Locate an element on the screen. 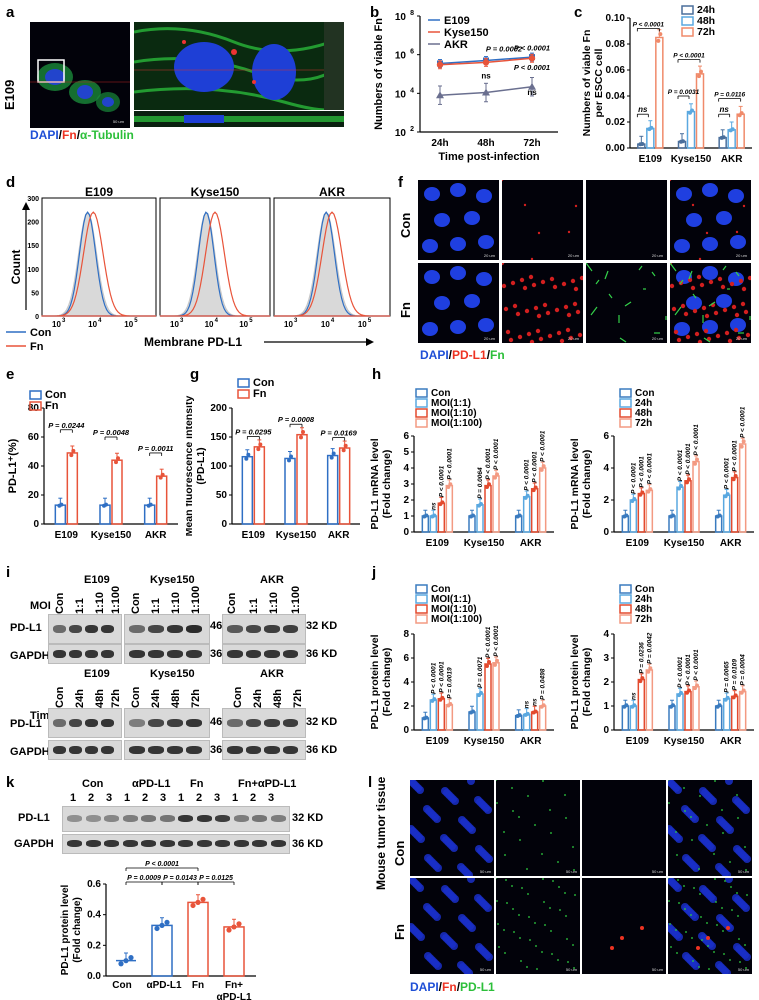 The image size is (759, 1000). x-tick-label: 24h is located at coordinates (439, 143).